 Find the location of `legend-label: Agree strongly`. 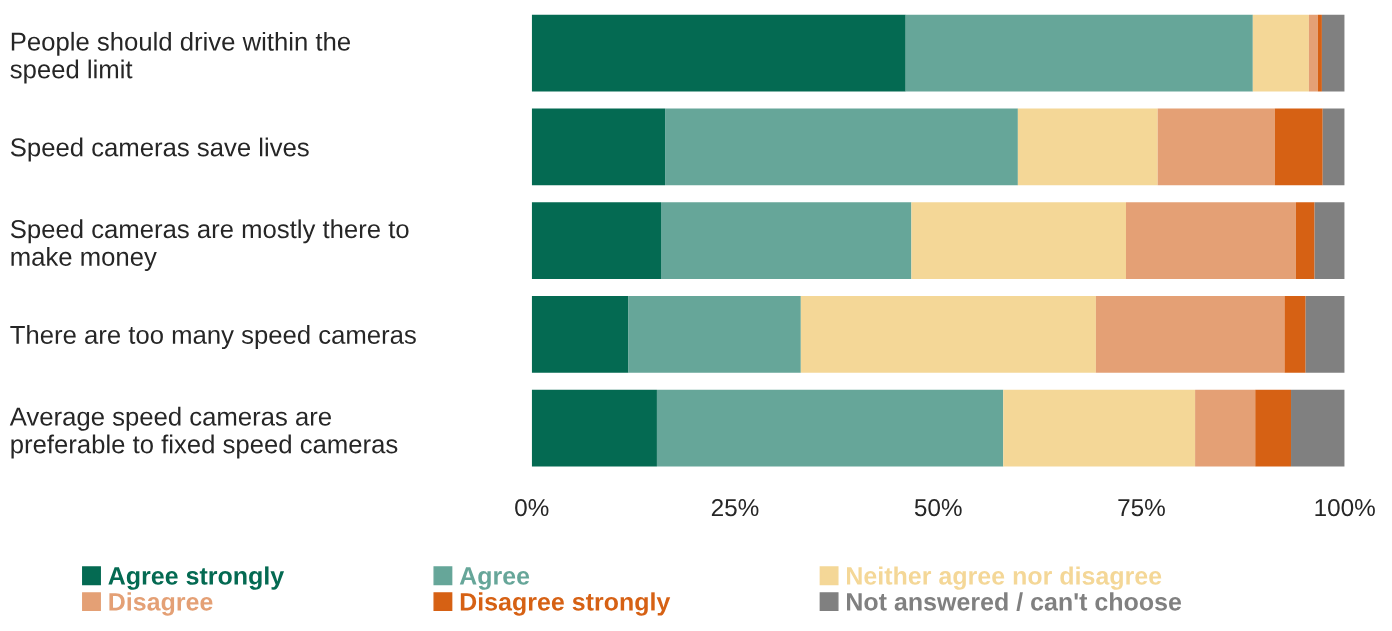

legend-label: Agree strongly is located at coordinates (196, 578).